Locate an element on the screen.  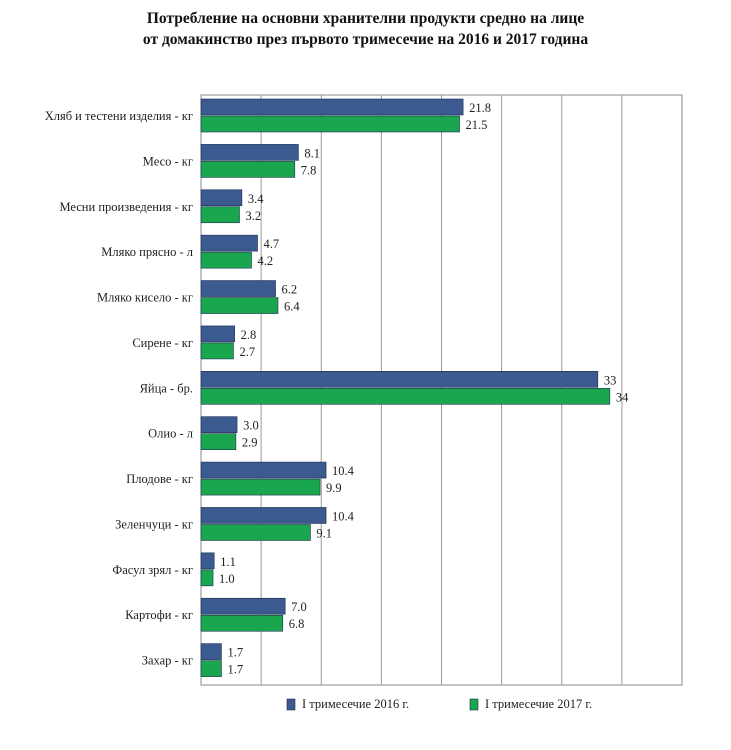
legend-label-2016: I тримесечие 2016 г. is located at coordinates (355, 704).